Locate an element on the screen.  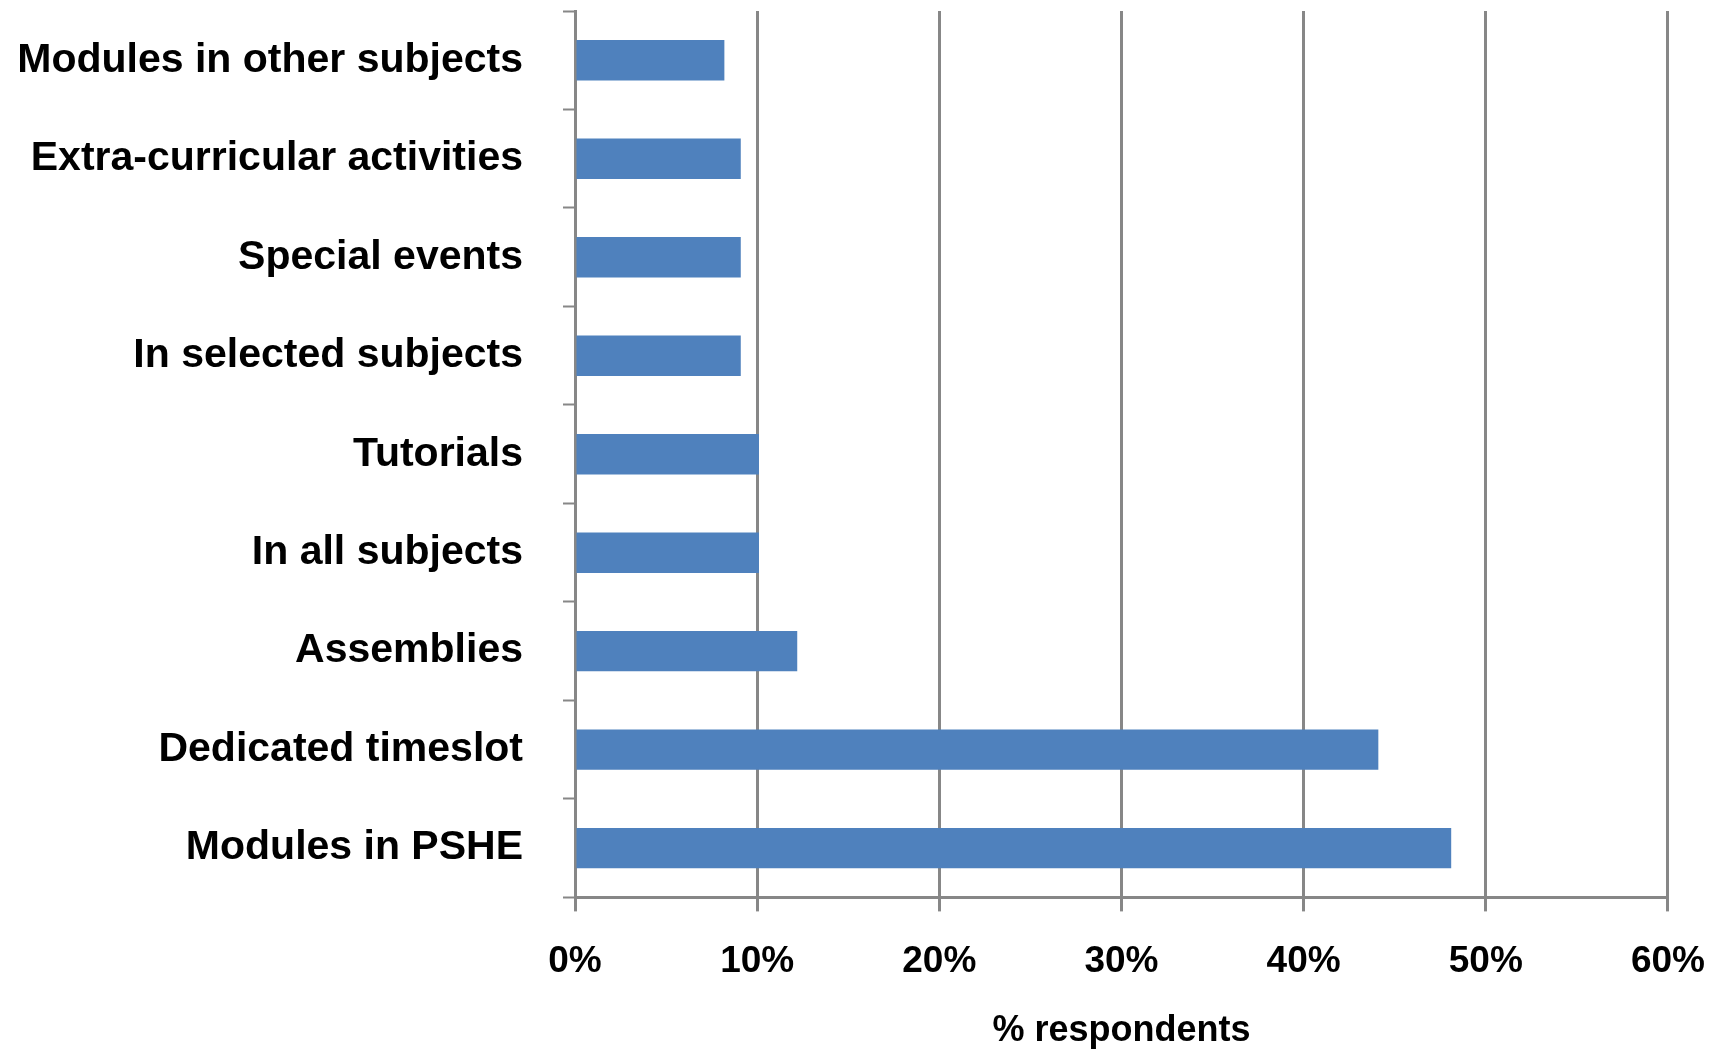
y-tick-label: Extra-curricular activities is located at coordinates (276, 156).